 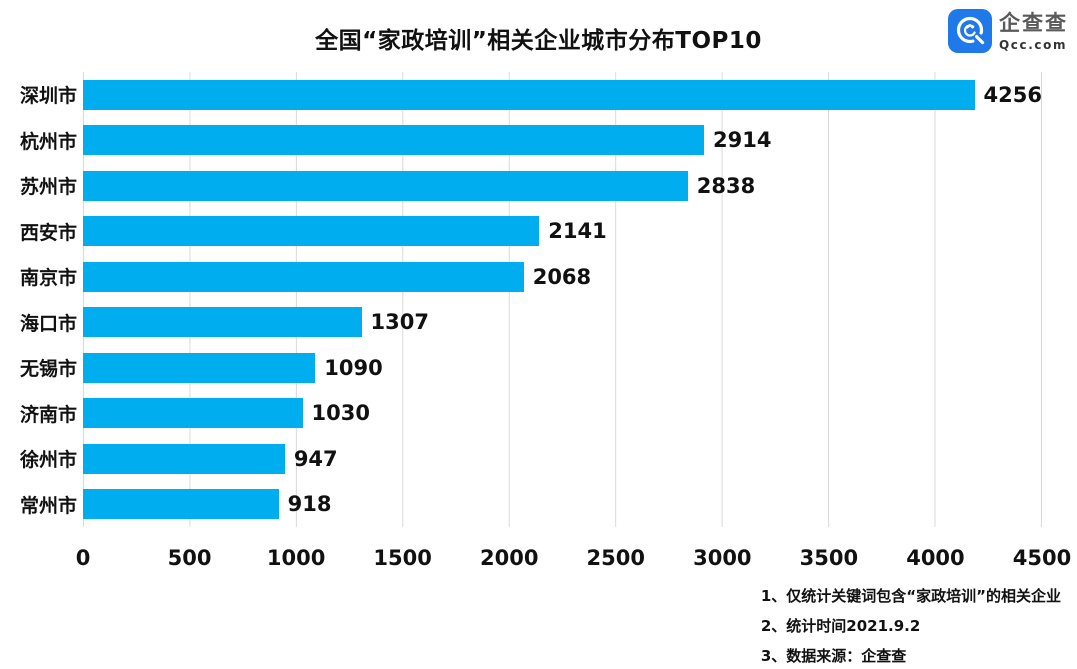 What do you see at coordinates (531, 505) in the screenshot?
I see `bar-row: 常州市 918` at bounding box center [531, 505].